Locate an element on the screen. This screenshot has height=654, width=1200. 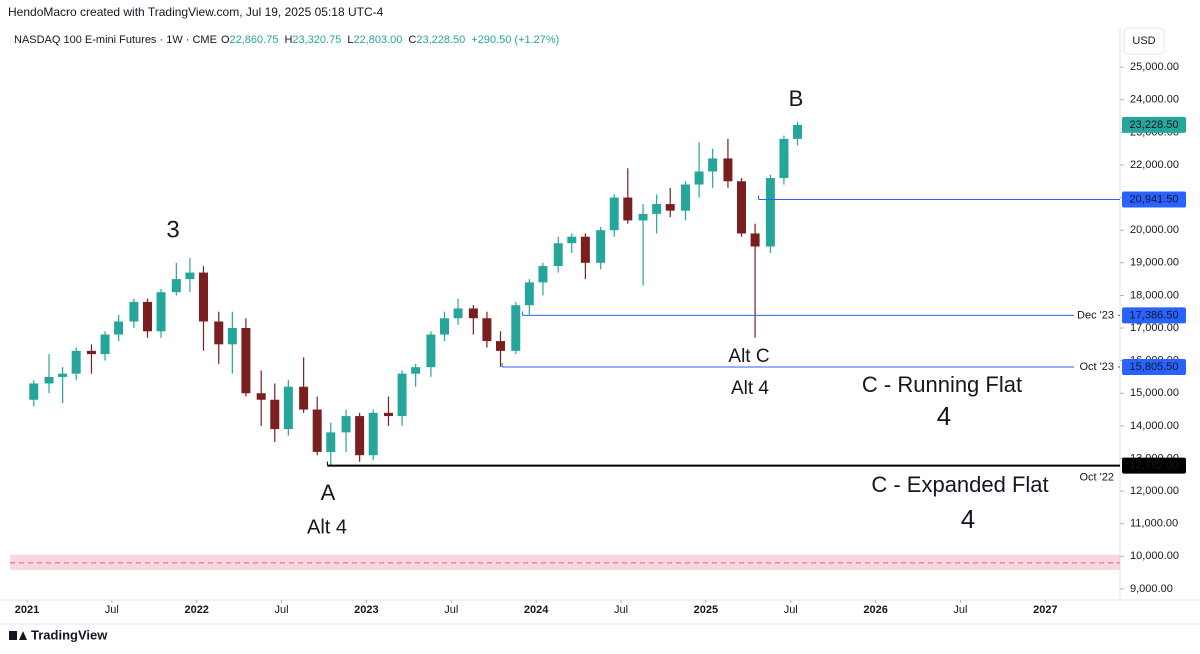
logo is located at coordinates (18, 635).